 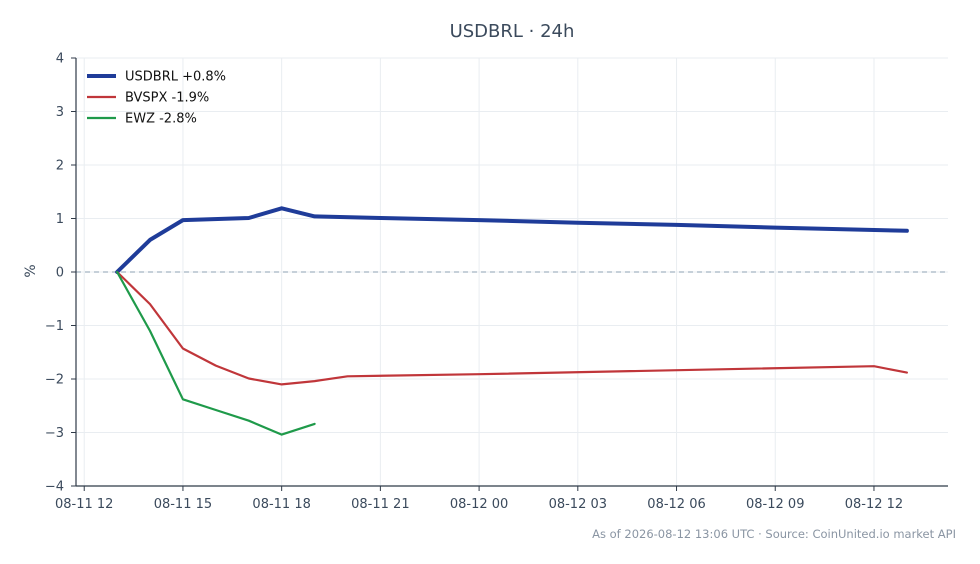 I want to click on legend: USDBRL +0.8% BVSPX -1.9% EWZ -2.8%, so click(x=156, y=98).